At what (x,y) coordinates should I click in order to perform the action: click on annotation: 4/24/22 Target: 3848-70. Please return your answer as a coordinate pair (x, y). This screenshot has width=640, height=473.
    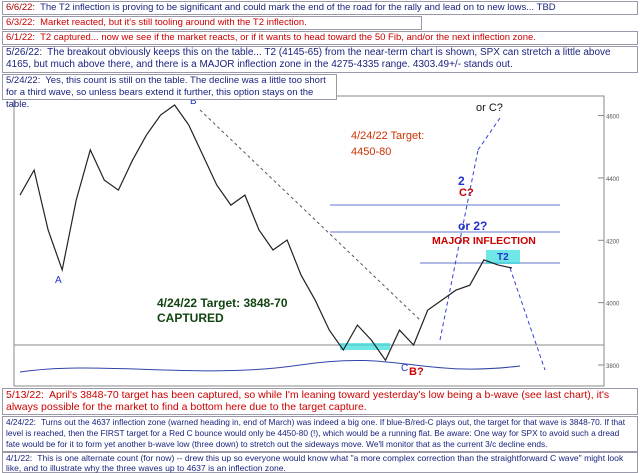
    Looking at the image, I should click on (222, 303).